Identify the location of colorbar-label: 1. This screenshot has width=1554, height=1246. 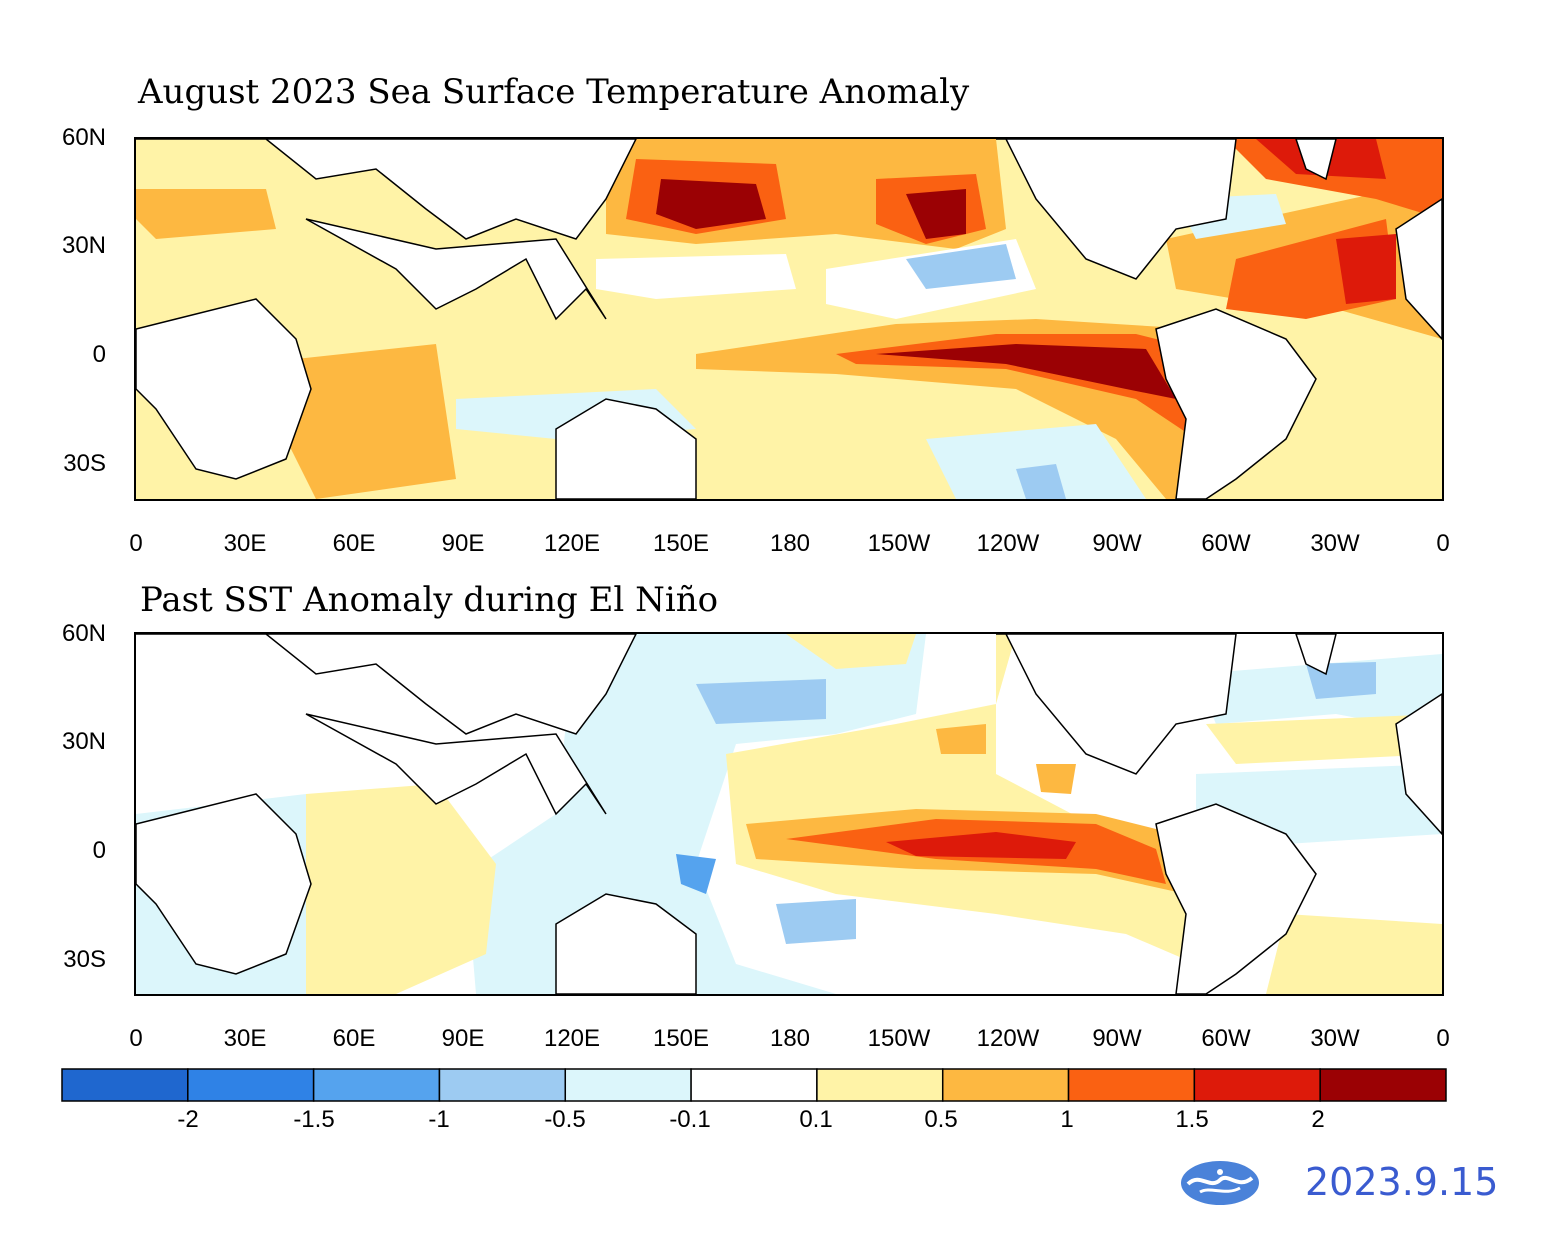
(1067, 1119).